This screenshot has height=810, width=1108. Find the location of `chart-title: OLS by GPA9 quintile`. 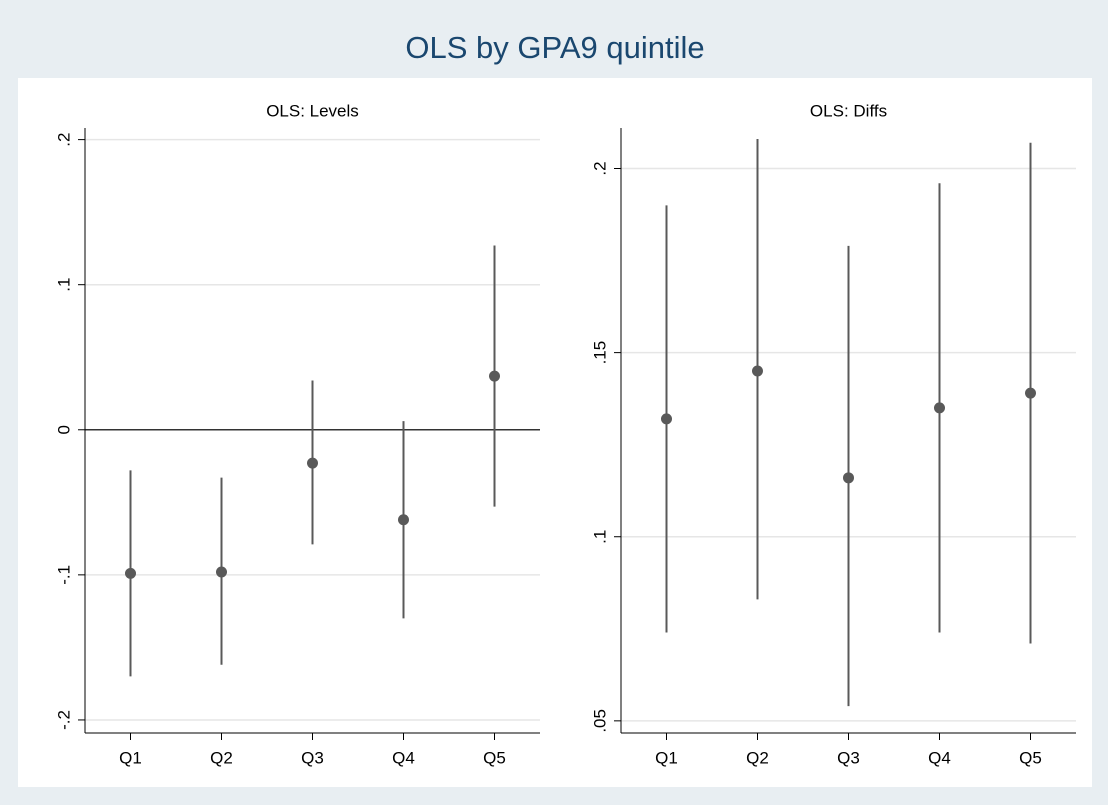

chart-title: OLS by GPA9 quintile is located at coordinates (554, 47).